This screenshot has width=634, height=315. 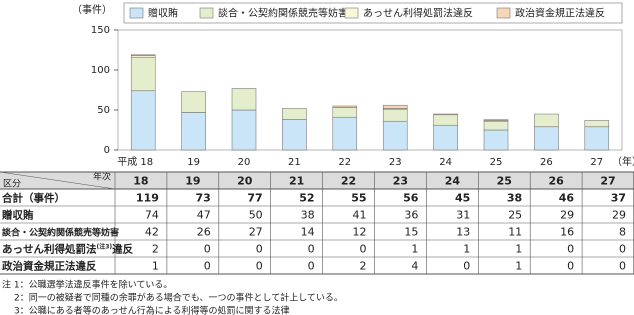 What do you see at coordinates (245, 181) in the screenshot?
I see `column-header: 20` at bounding box center [245, 181].